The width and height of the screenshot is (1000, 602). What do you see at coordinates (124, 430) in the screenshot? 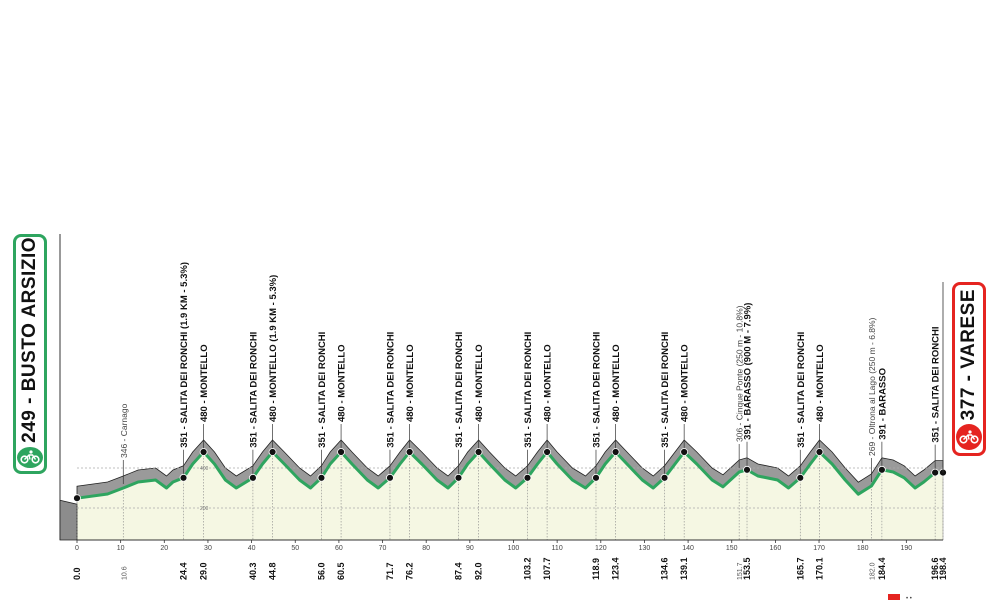
I see `climb-label: 346 - Carnago` at bounding box center [124, 430].